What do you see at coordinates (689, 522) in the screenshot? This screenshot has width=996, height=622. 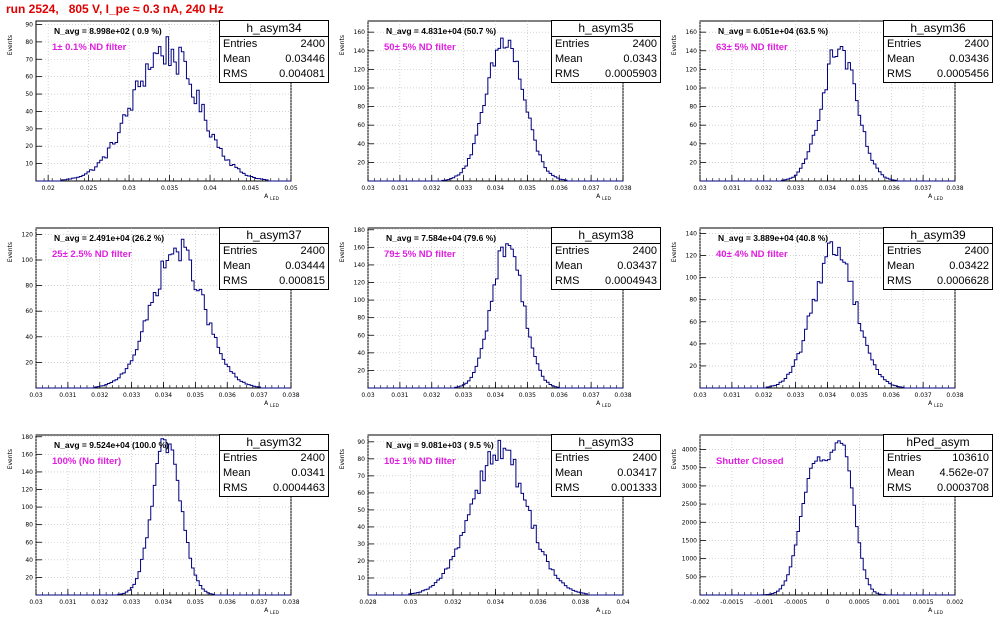 I see `y-tick-label: 2000` at bounding box center [689, 522].